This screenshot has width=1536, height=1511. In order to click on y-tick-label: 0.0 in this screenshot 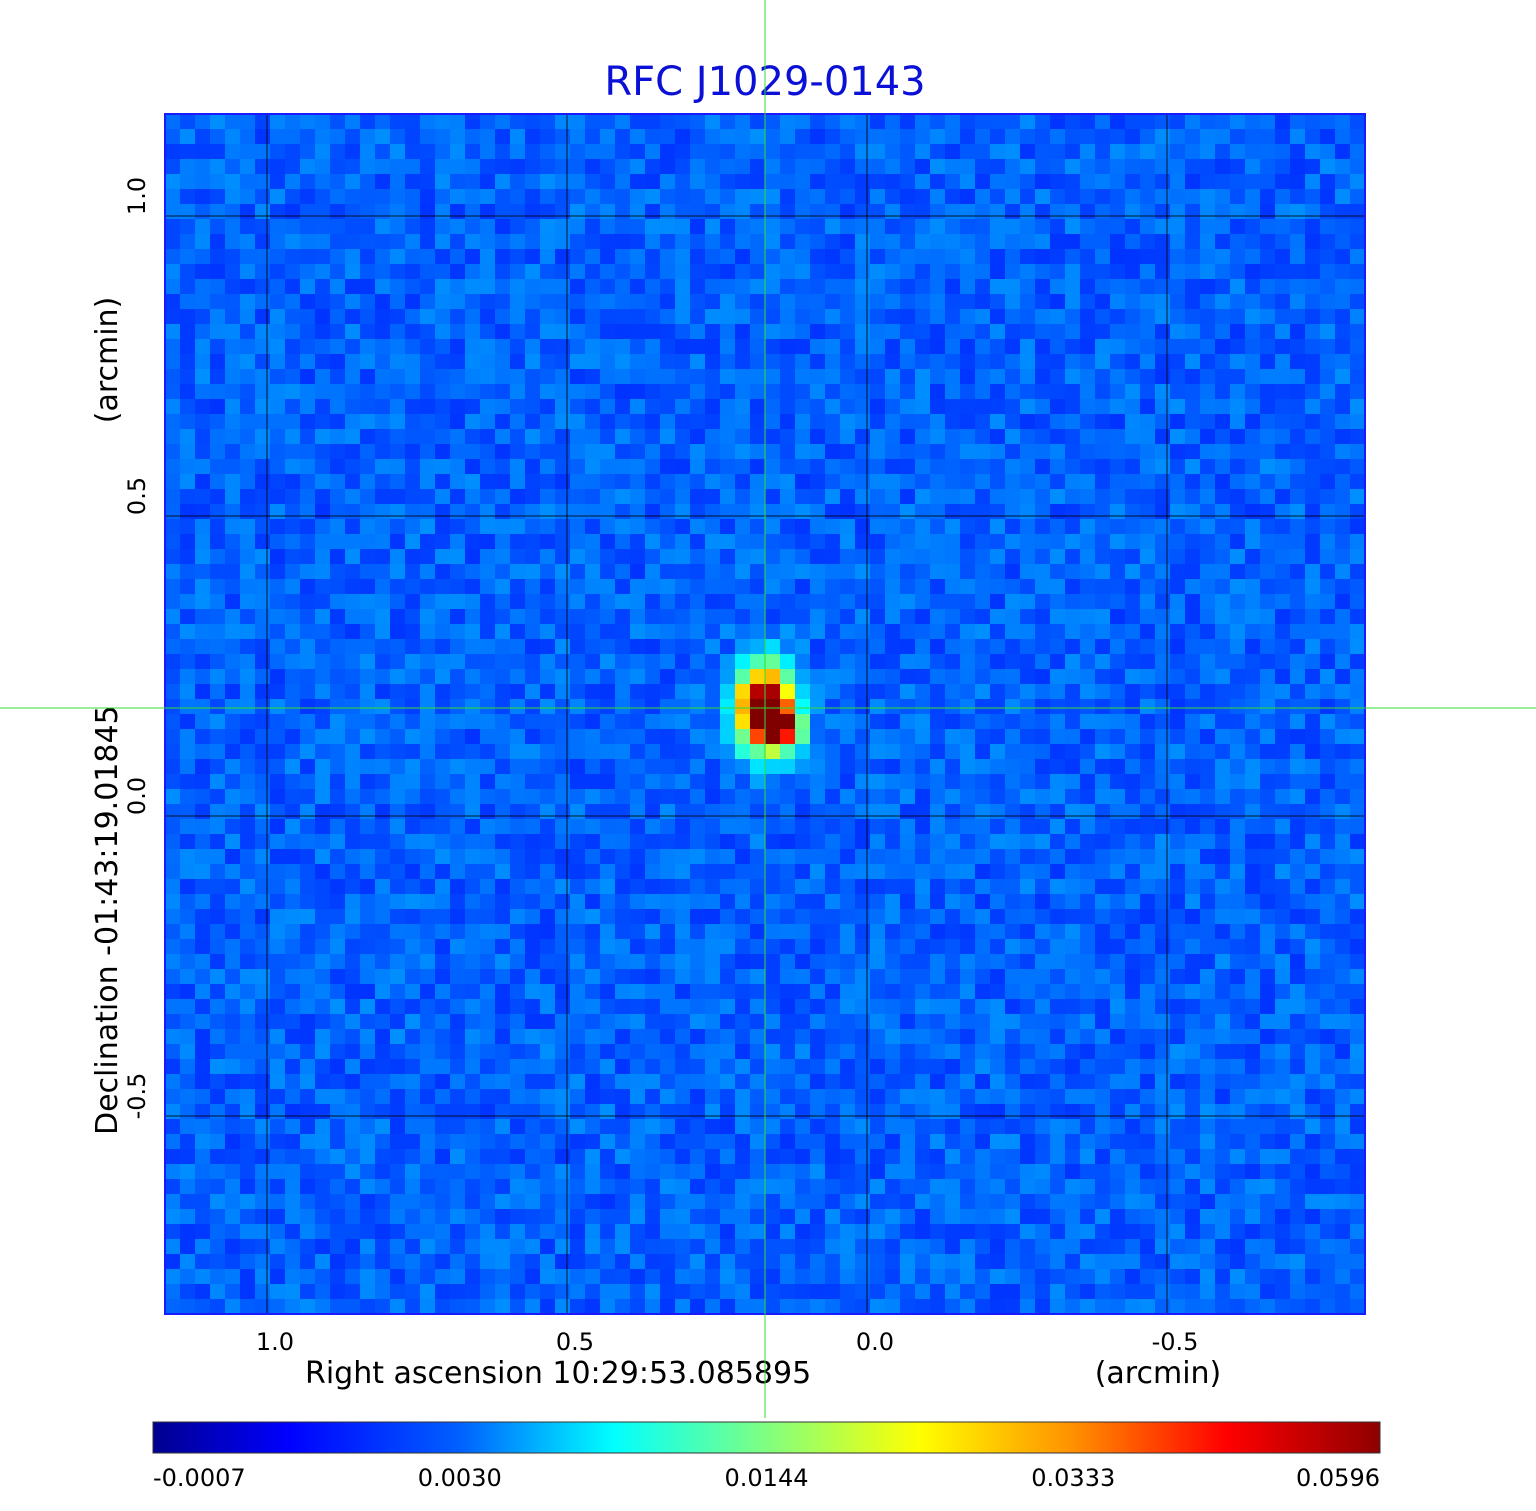, I will do `click(137, 796)`.